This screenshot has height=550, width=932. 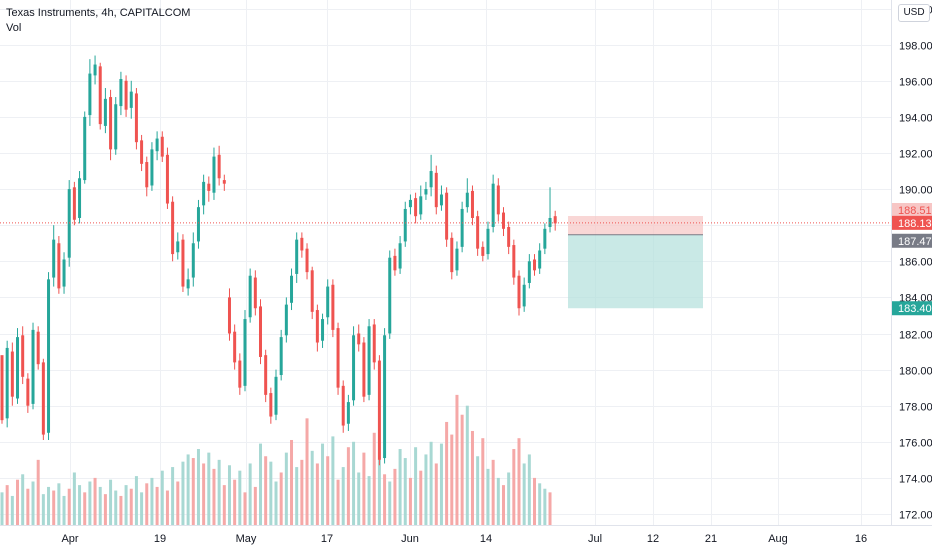 What do you see at coordinates (464, 539) in the screenshot?
I see `time-axis: Apr 19 May 17 Jun 14 Jul 12 21 Aug 16` at bounding box center [464, 539].